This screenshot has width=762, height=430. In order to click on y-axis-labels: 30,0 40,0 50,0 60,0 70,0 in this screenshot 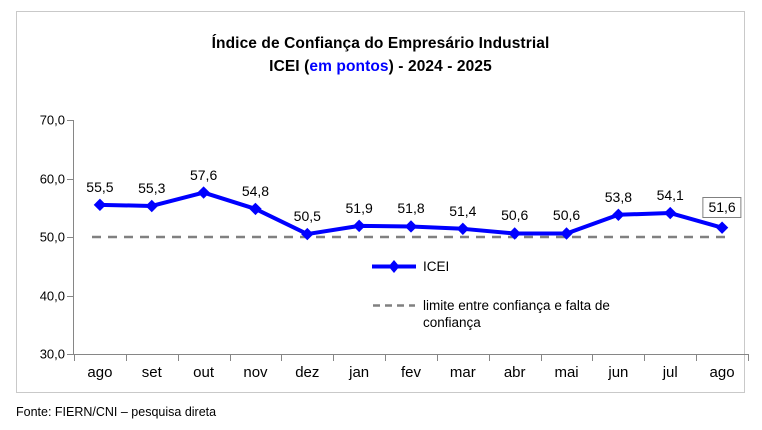, I will do `click(41, 202)`.